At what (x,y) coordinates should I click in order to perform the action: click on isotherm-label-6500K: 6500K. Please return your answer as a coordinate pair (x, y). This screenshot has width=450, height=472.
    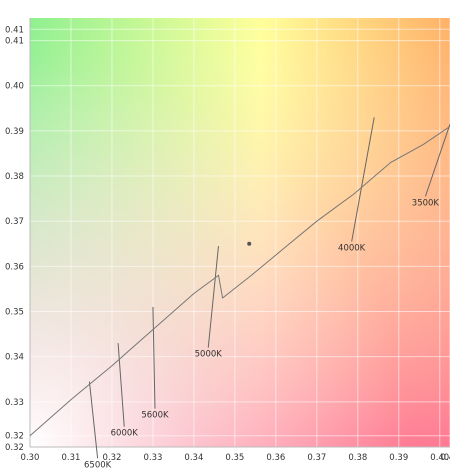
    Looking at the image, I should click on (98, 465).